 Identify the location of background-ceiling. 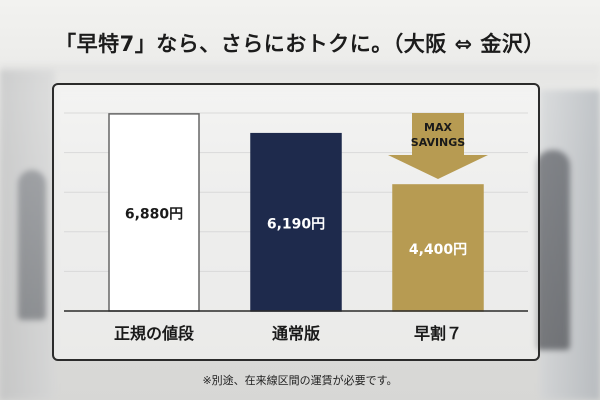
(300, 79).